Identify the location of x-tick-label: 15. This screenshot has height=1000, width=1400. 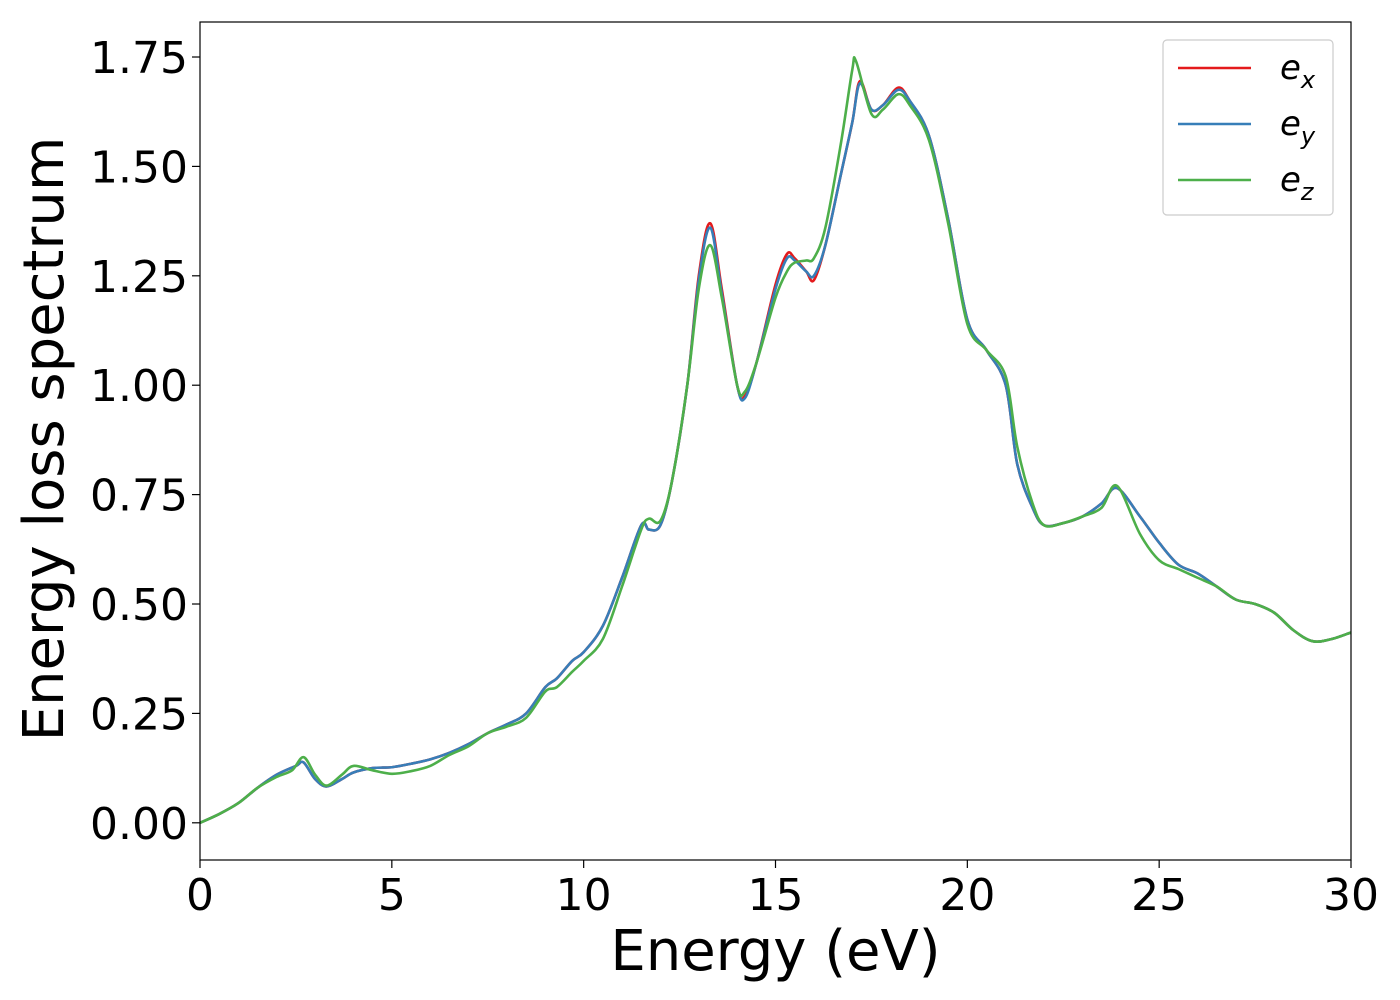
(776, 895).